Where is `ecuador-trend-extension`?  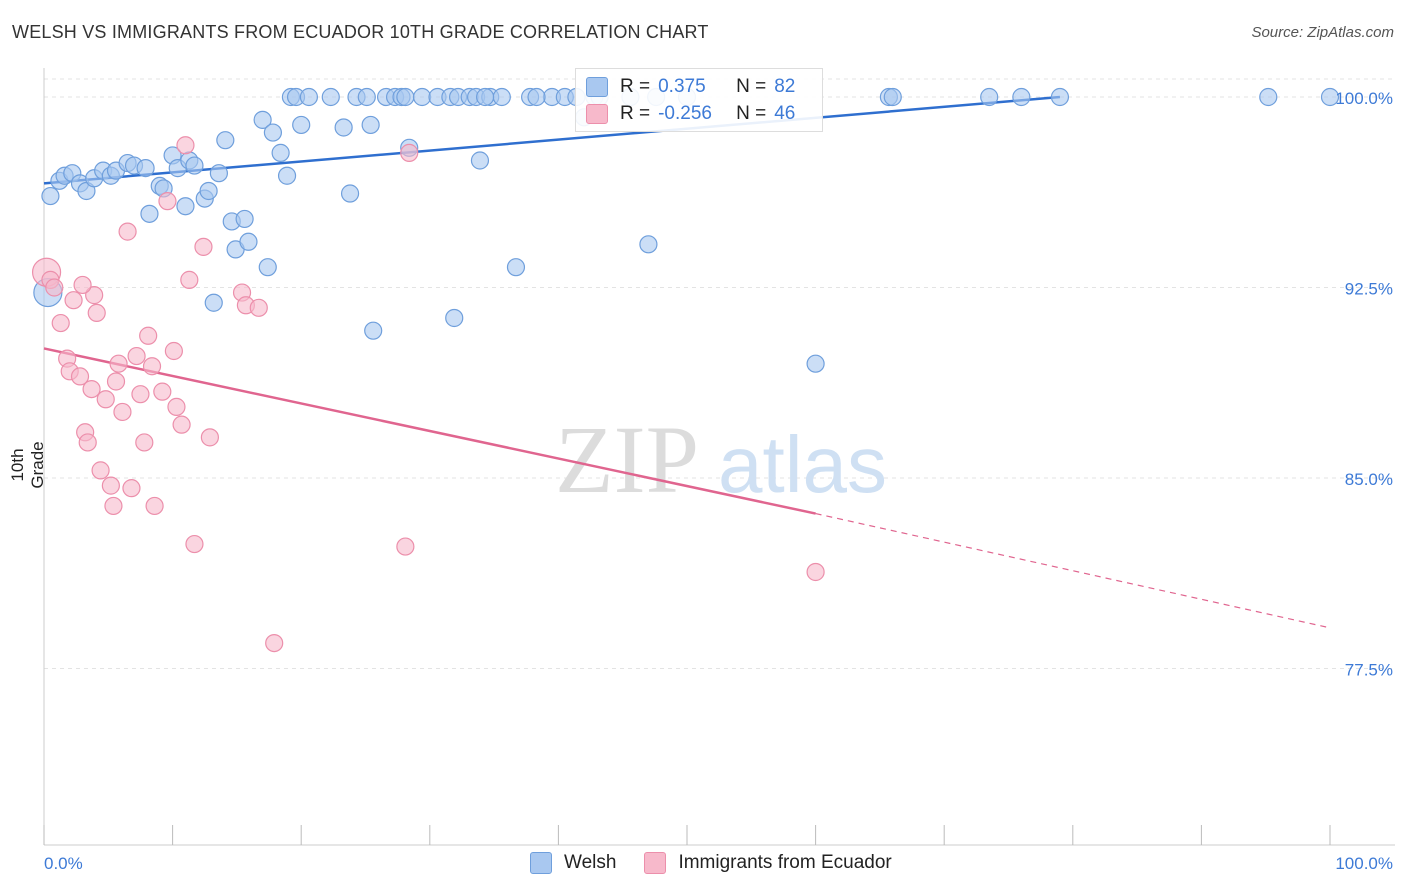
ecuador-trend-extension is located at coordinates (1073, 570).